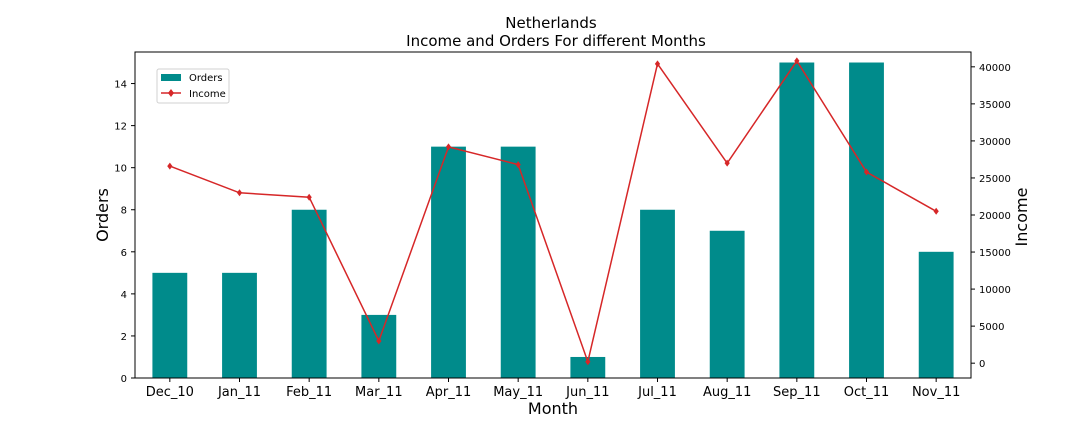 The image size is (1080, 432). Describe the element at coordinates (1021, 217) in the screenshot. I see `y2-axis-label: Income` at that location.